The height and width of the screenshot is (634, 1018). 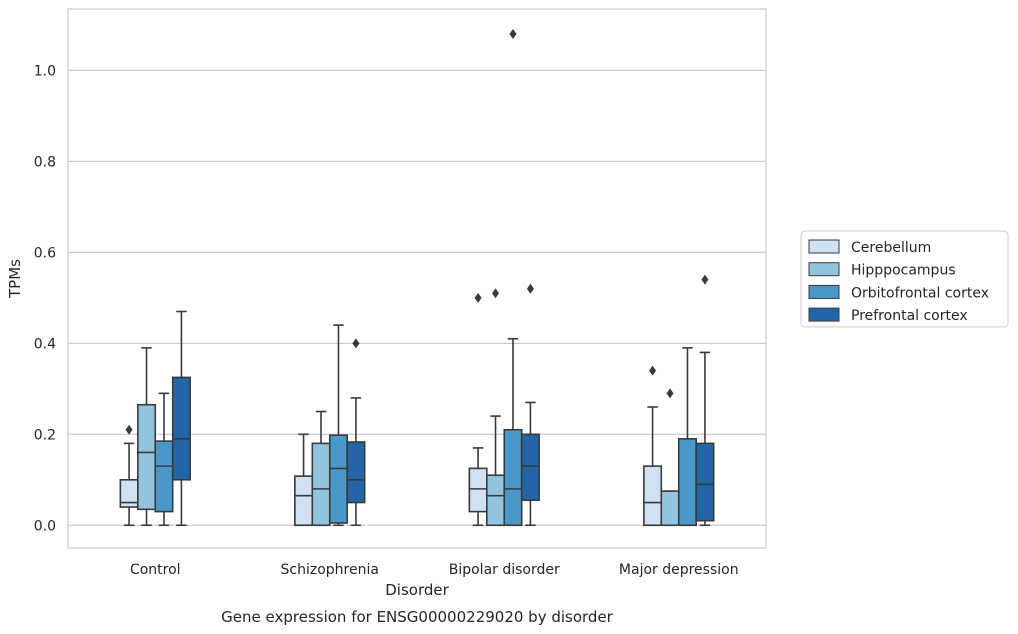 What do you see at coordinates (679, 570) in the screenshot?
I see `x-tick-label: Major depression` at bounding box center [679, 570].